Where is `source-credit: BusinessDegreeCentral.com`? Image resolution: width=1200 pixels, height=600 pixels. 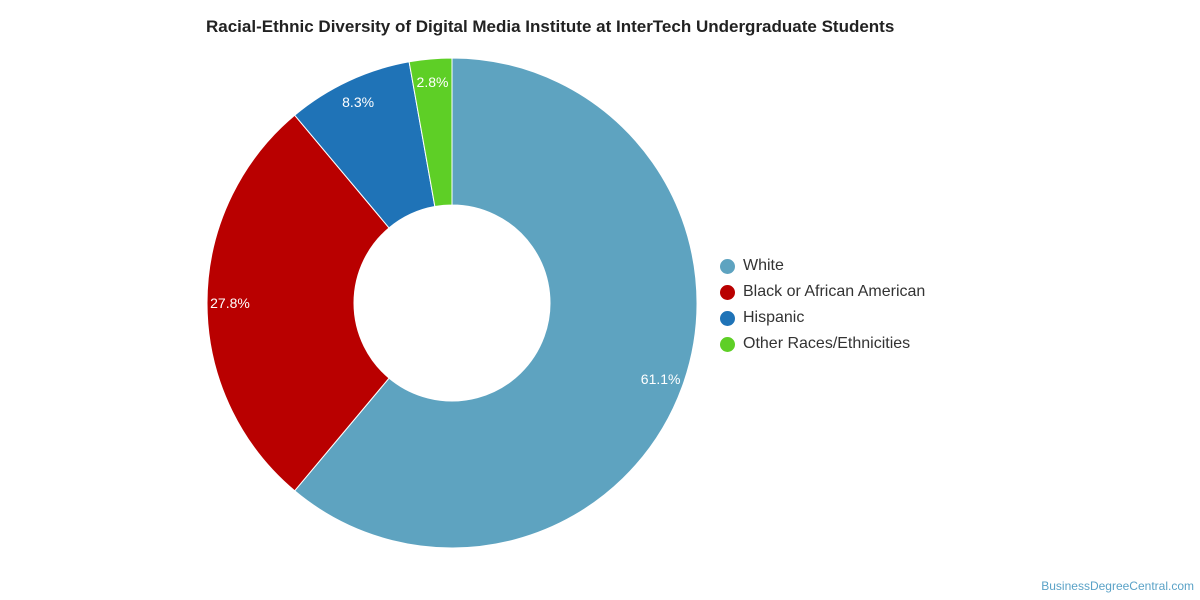
source-credit: BusinessDegreeCentral.com is located at coordinates (1117, 586).